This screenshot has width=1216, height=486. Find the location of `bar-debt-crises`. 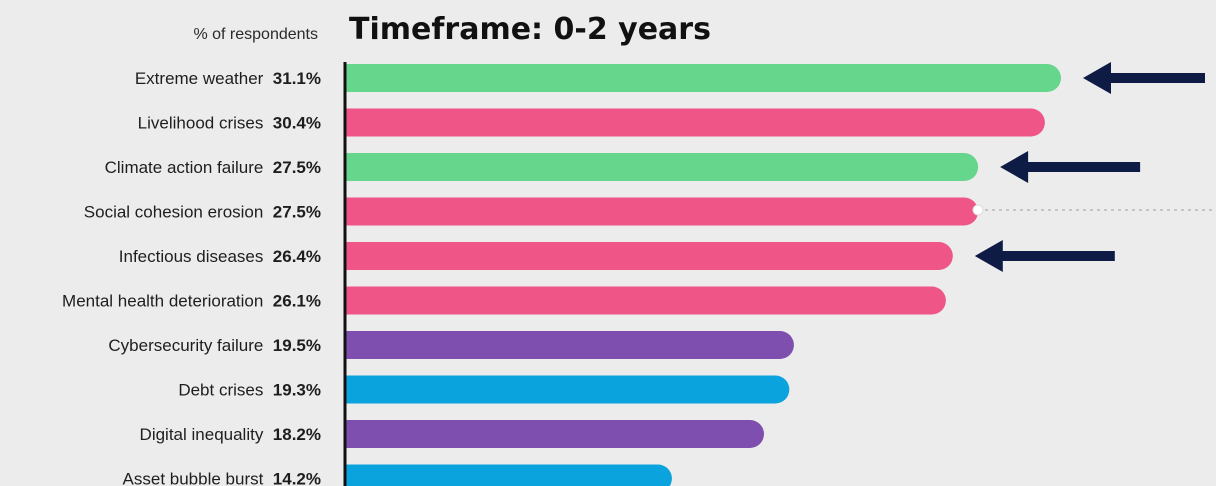

bar-debt-crises is located at coordinates (567, 389).